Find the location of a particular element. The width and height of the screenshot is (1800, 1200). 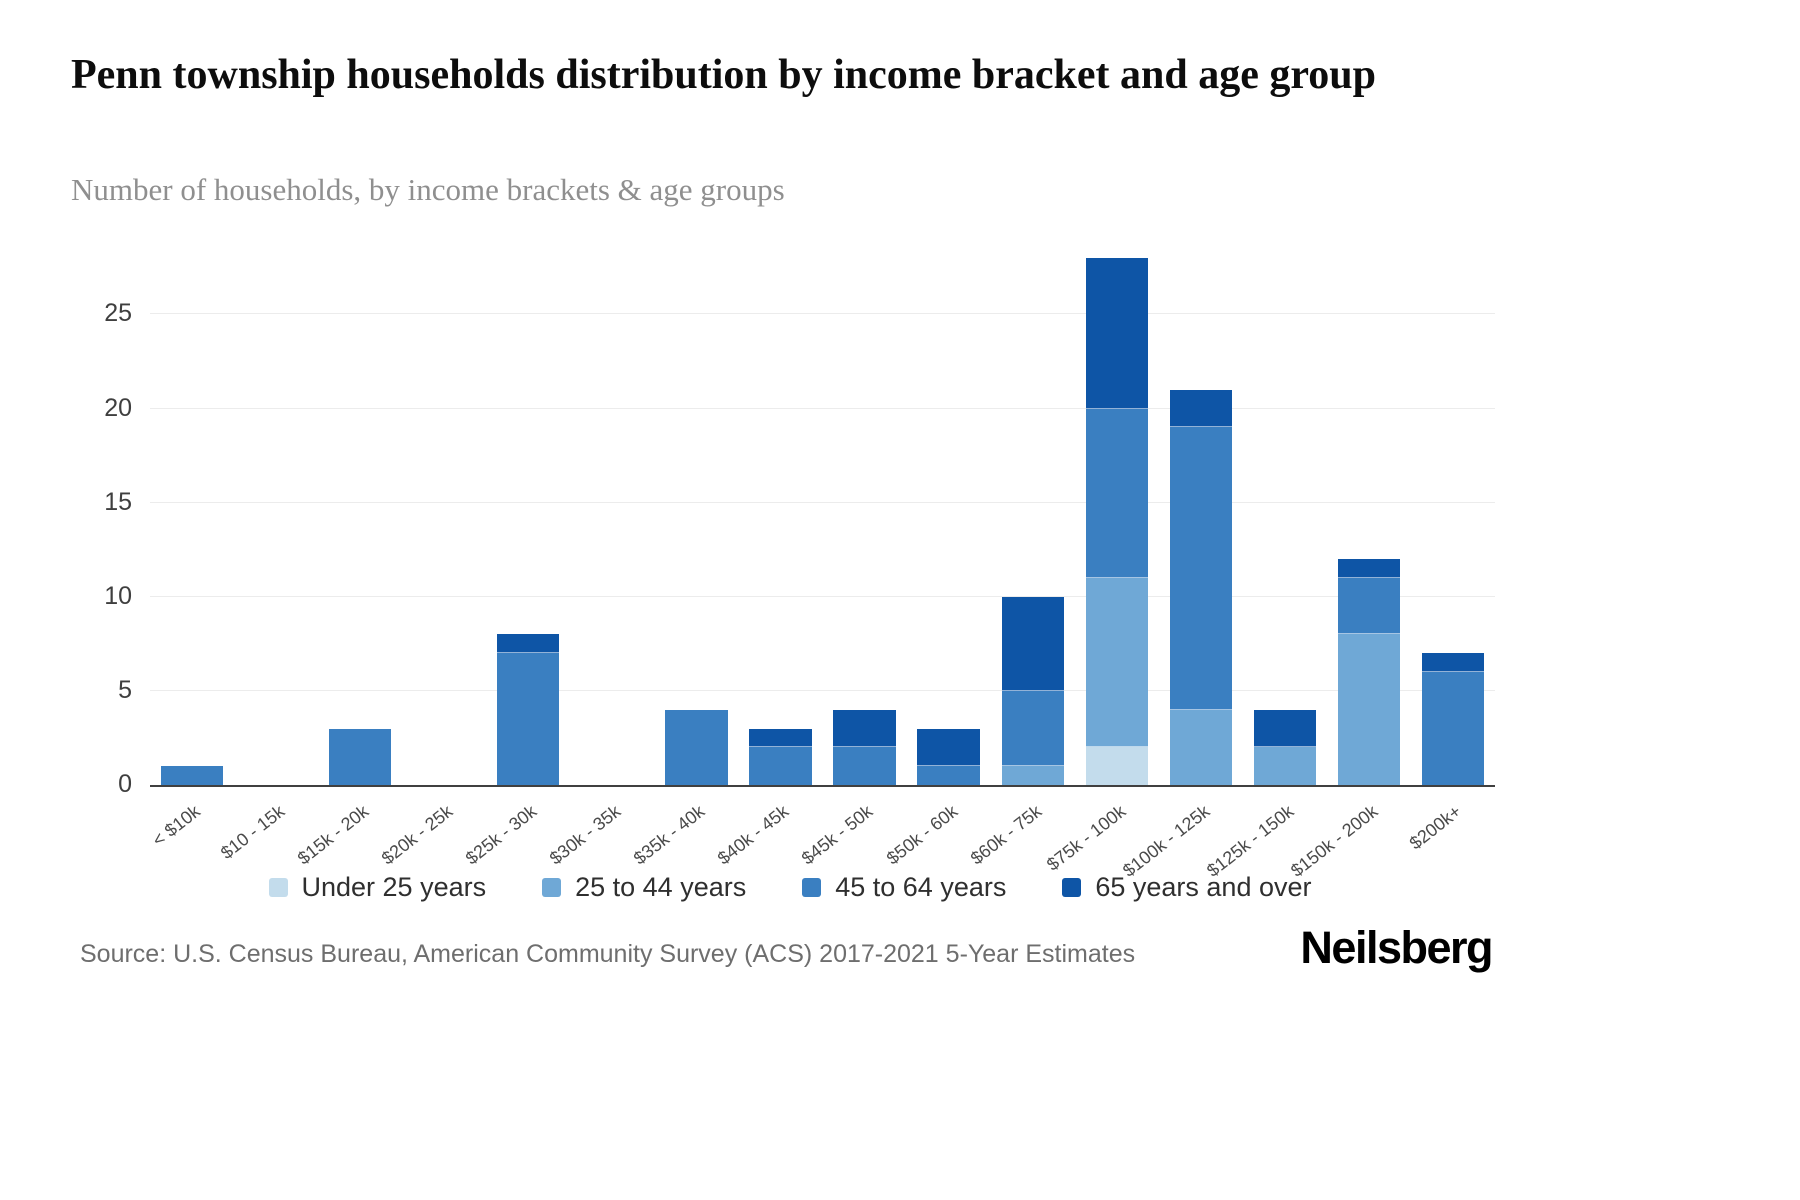

y-tick-label: 5 is located at coordinates (125, 689).